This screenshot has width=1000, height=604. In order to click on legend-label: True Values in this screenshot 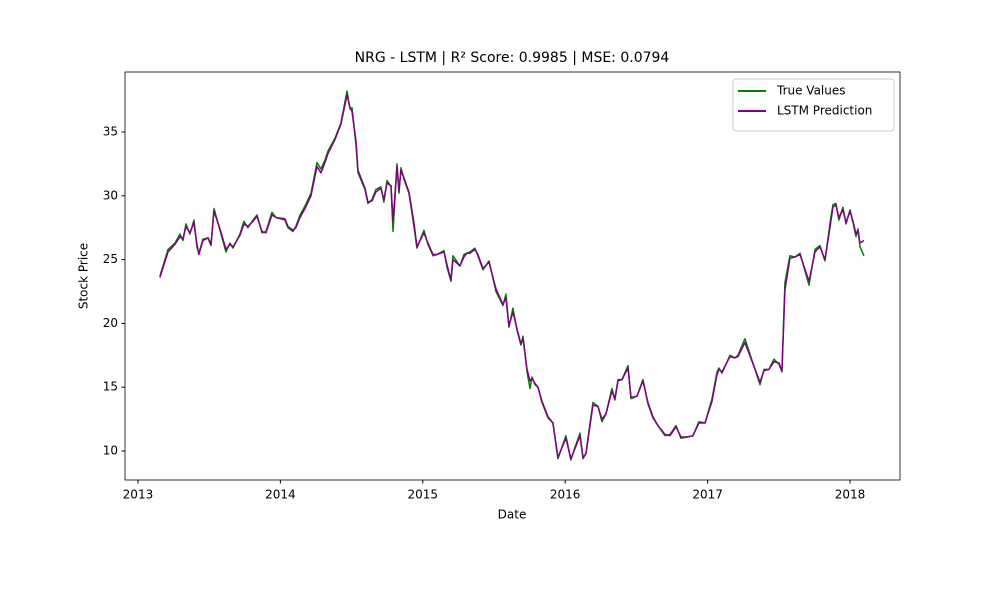, I will do `click(811, 91)`.